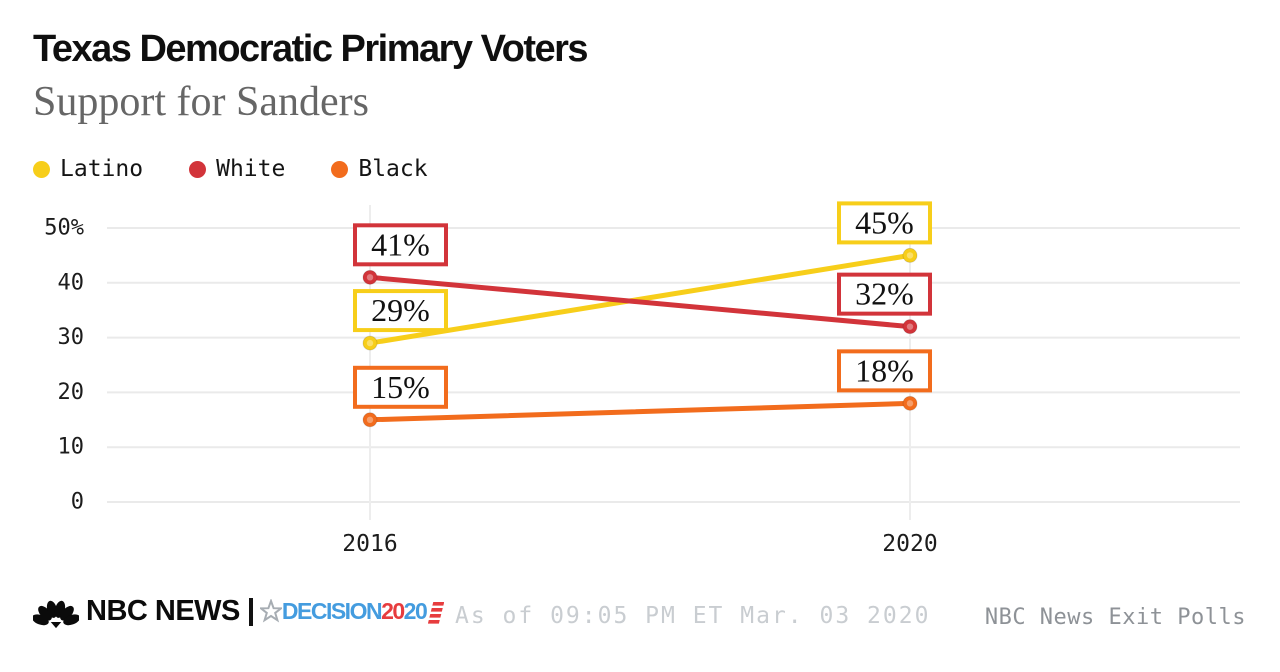  I want to click on value-box-white-2020, so click(884, 294).